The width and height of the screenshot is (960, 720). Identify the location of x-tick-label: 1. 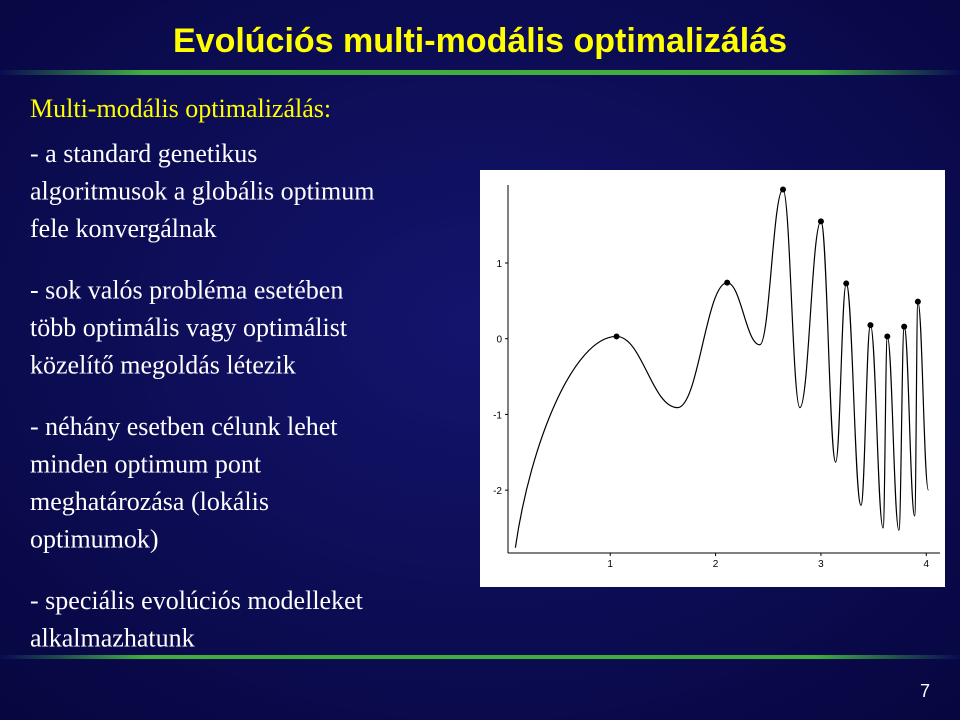
(610, 564).